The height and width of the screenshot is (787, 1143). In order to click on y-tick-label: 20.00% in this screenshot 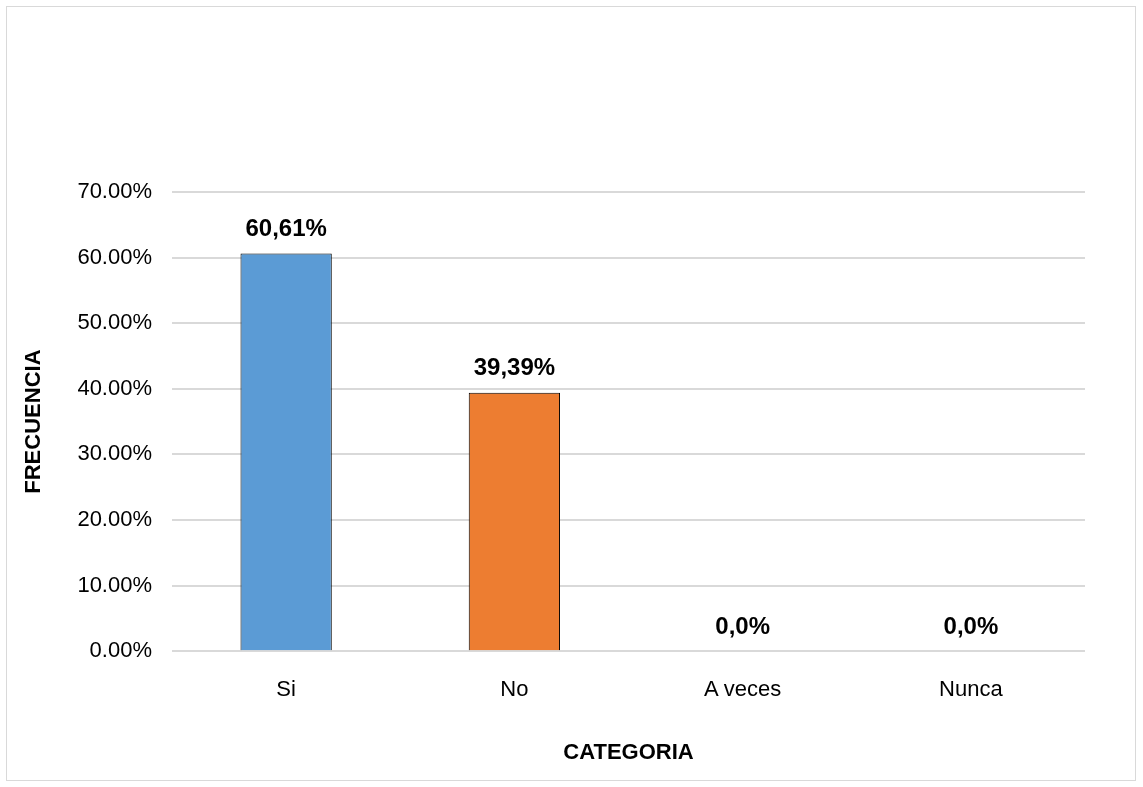, I will do `click(115, 519)`.